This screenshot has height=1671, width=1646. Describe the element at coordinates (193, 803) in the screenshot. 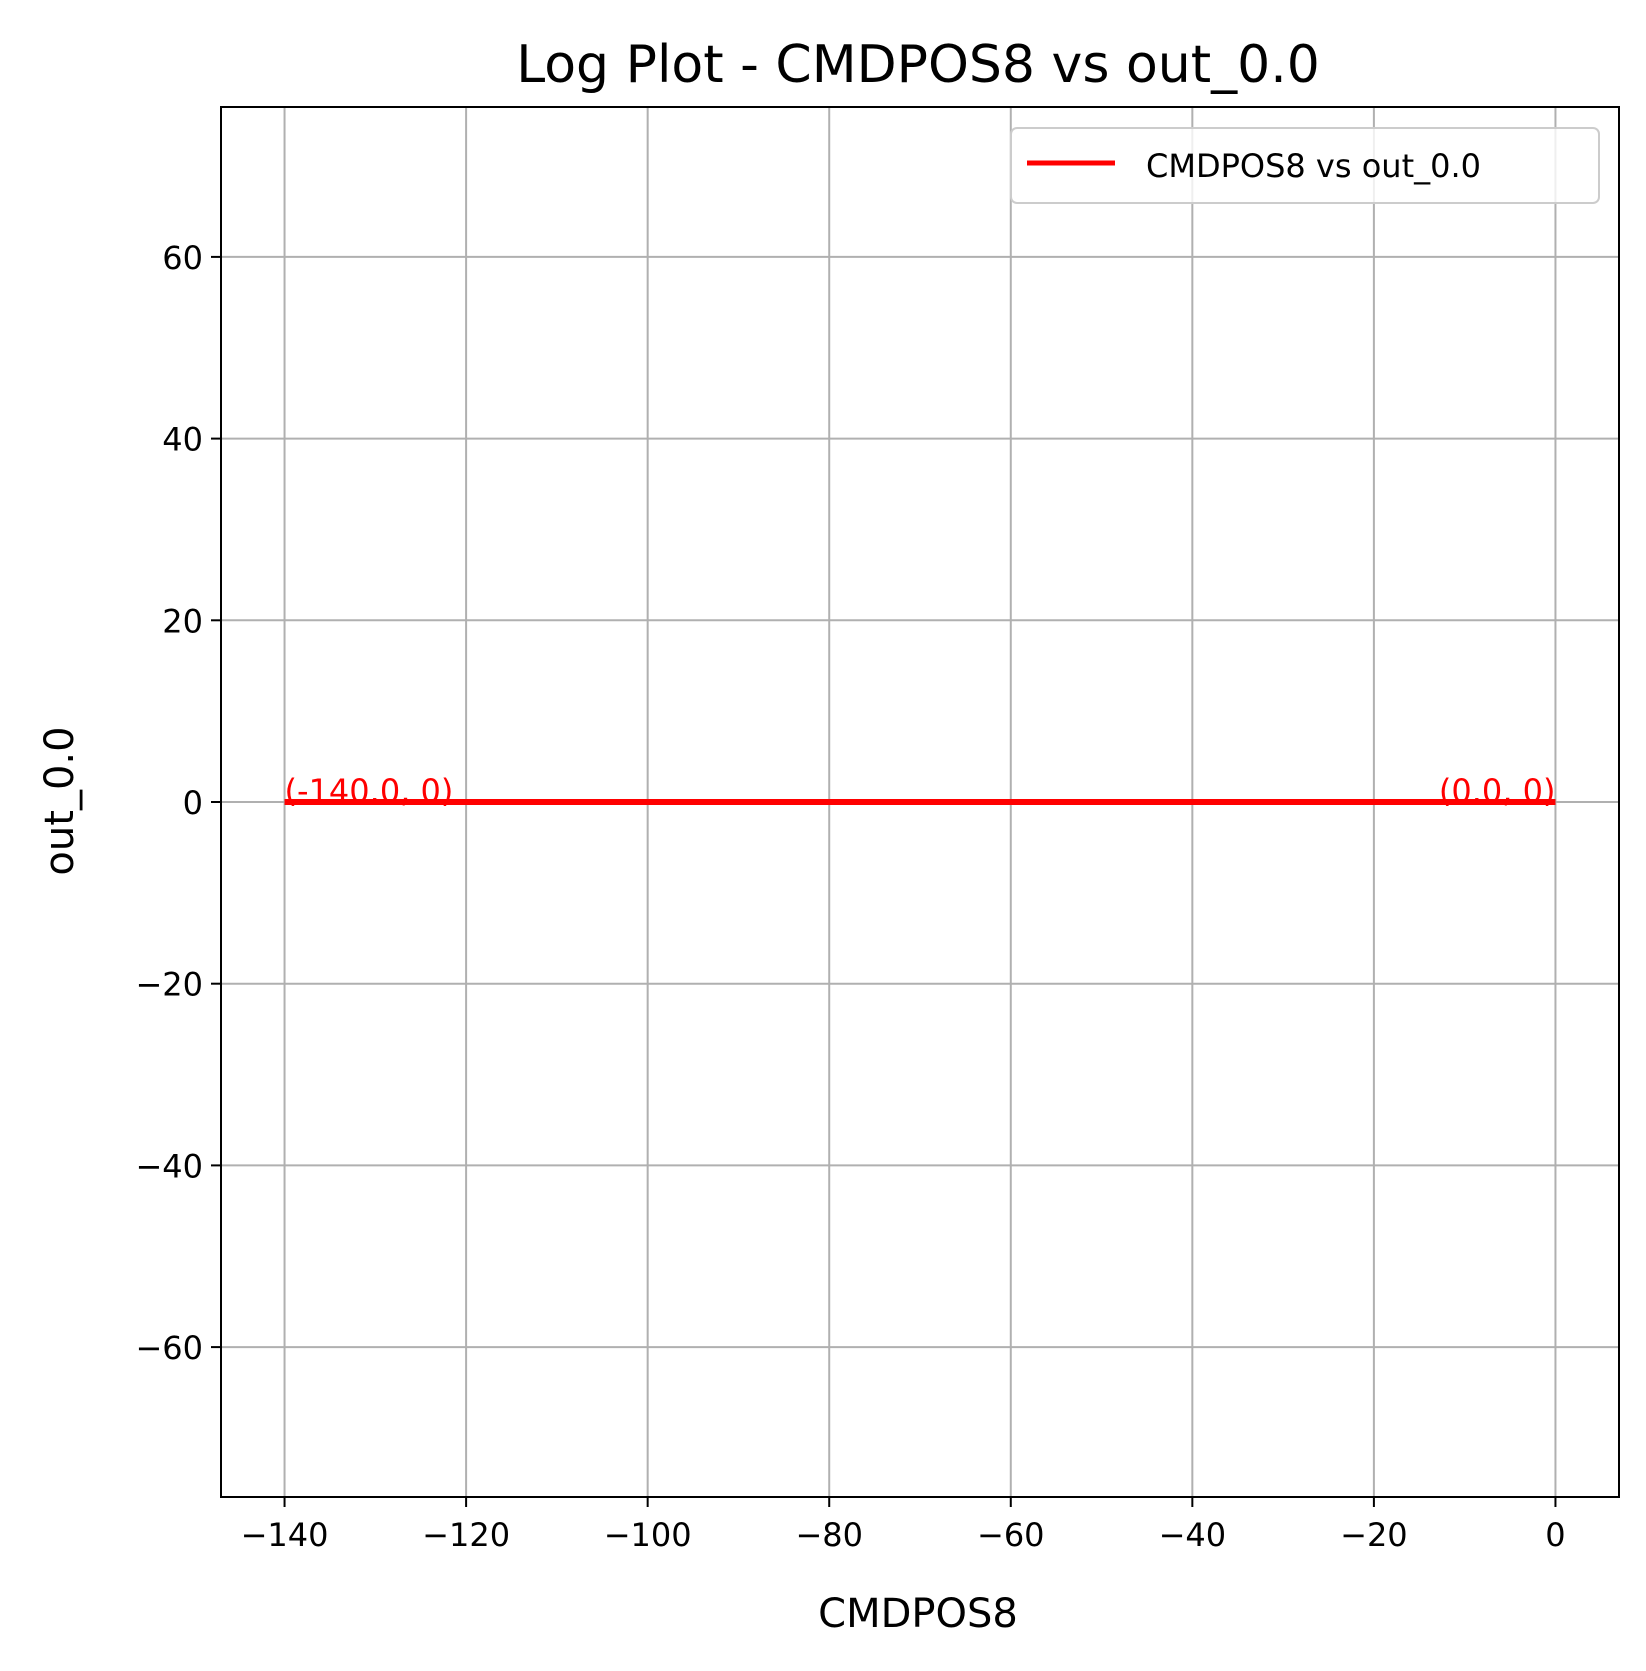

I see `y-tick-label: 0` at that location.